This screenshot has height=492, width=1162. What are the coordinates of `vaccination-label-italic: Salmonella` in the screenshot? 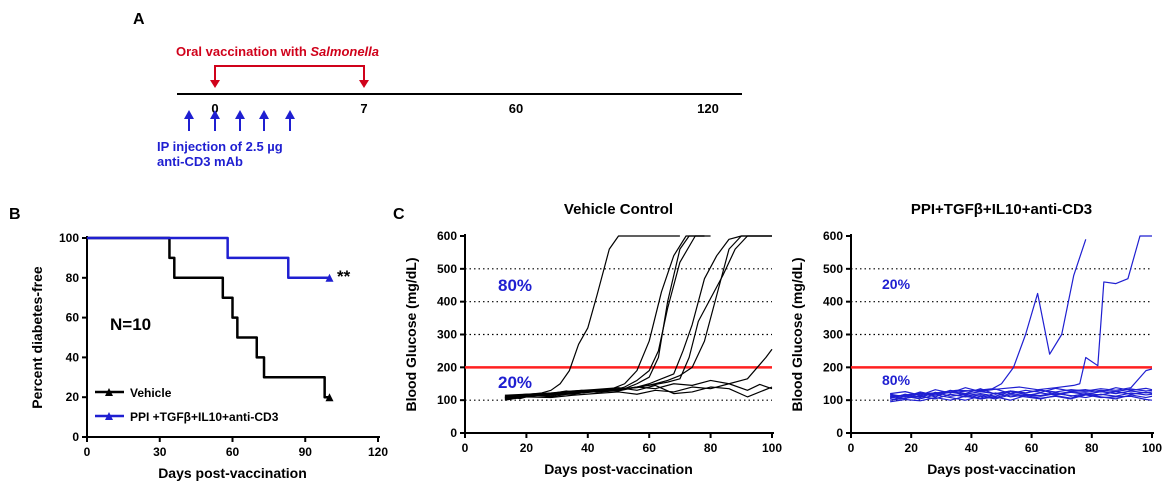 It's located at (344, 51).